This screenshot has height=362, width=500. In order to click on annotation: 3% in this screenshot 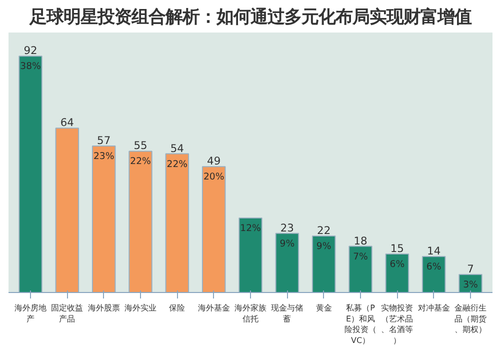, I will do `click(470, 285)`.